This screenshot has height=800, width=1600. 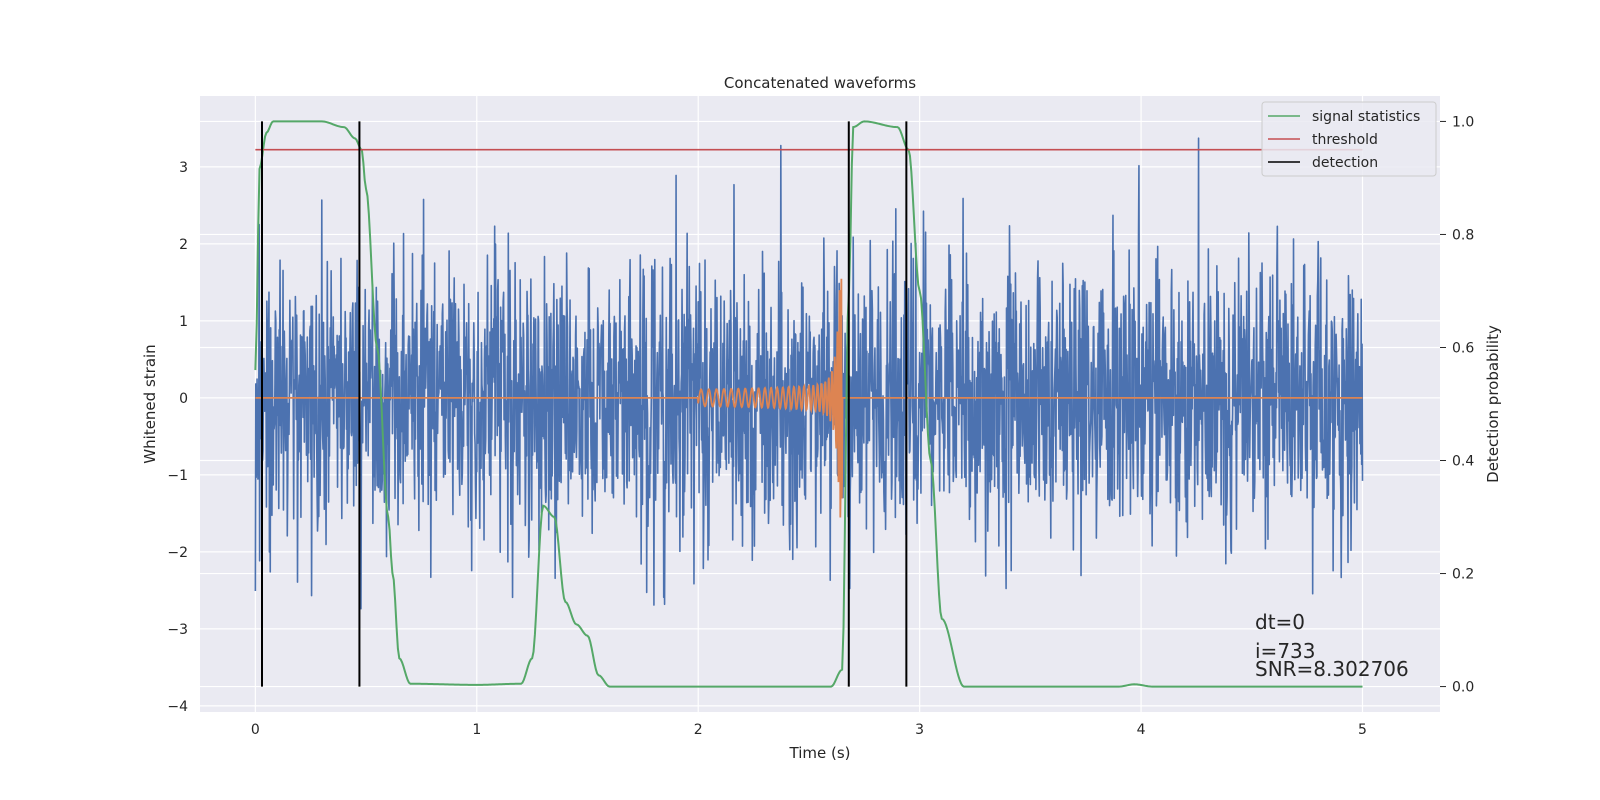 I want to click on x-tick-label: 2, so click(x=698, y=730).